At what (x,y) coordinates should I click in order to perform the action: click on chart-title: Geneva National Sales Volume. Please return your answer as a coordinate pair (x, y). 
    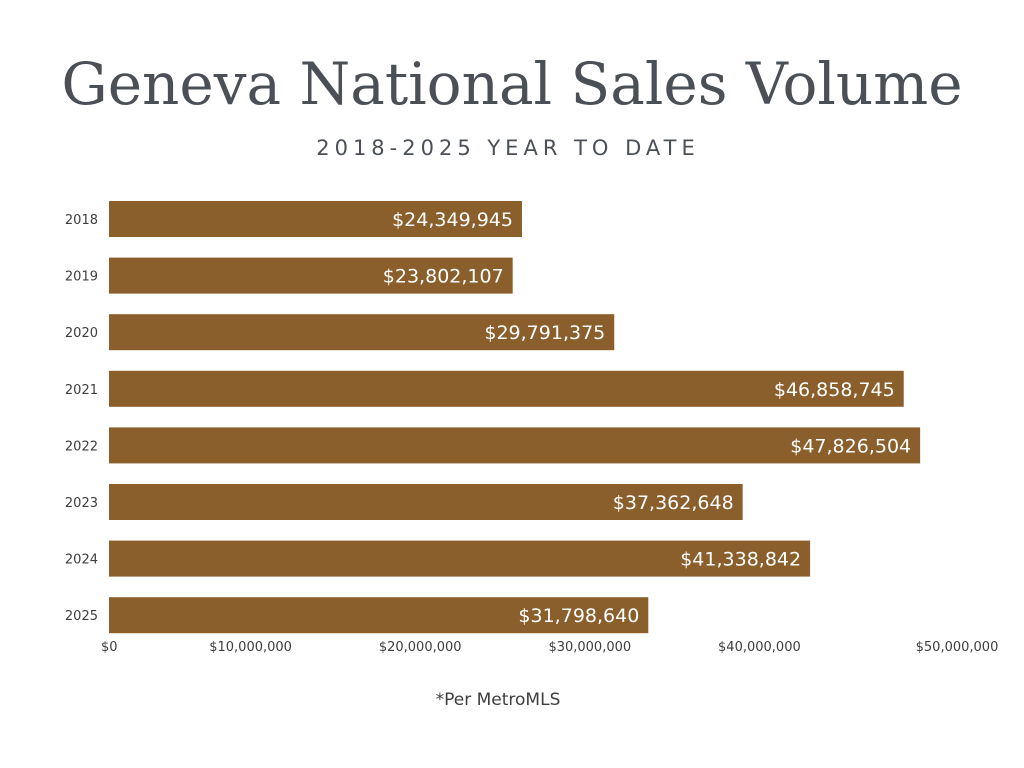
    Looking at the image, I should click on (512, 84).